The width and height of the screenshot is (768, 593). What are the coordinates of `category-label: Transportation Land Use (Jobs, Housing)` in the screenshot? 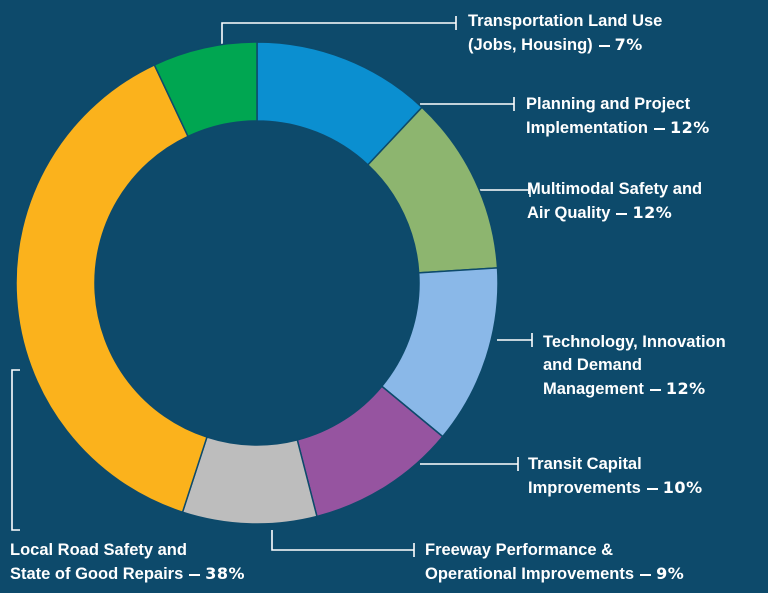 It's located at (565, 33).